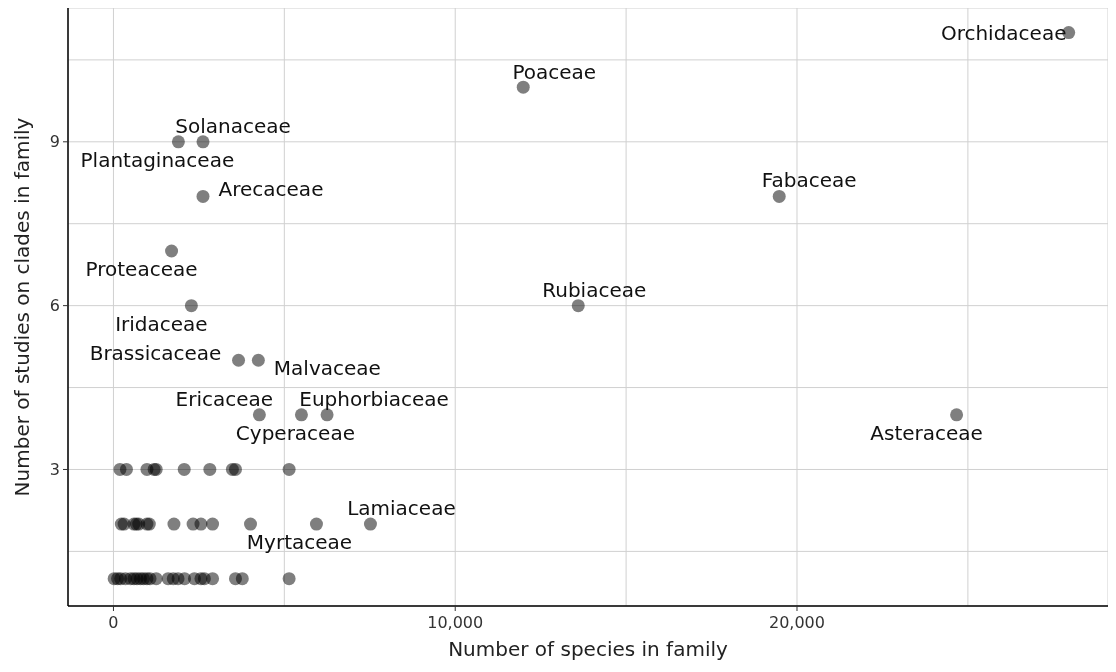  I want to click on x-tick-label: 10,000, so click(455, 622).